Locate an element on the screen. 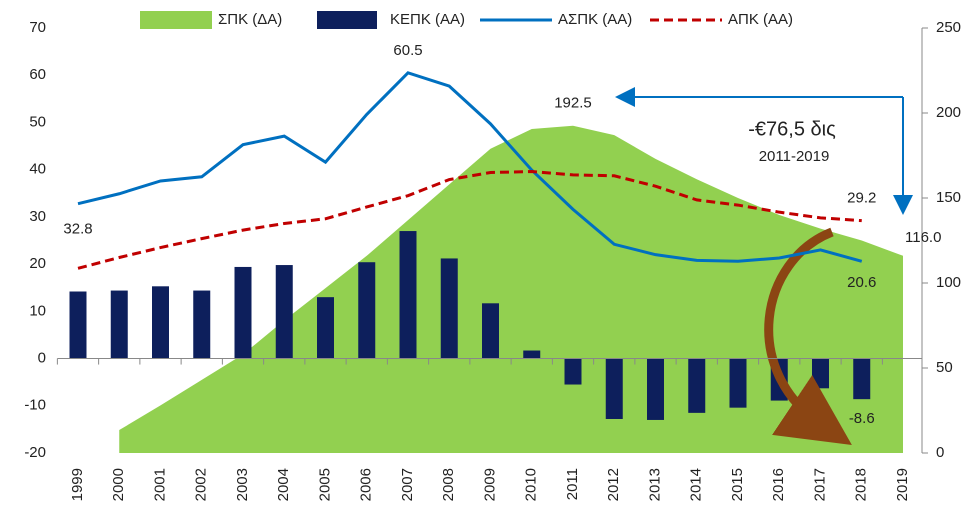 The image size is (975, 508). x-tick-label: 2005 is located at coordinates (324, 484).